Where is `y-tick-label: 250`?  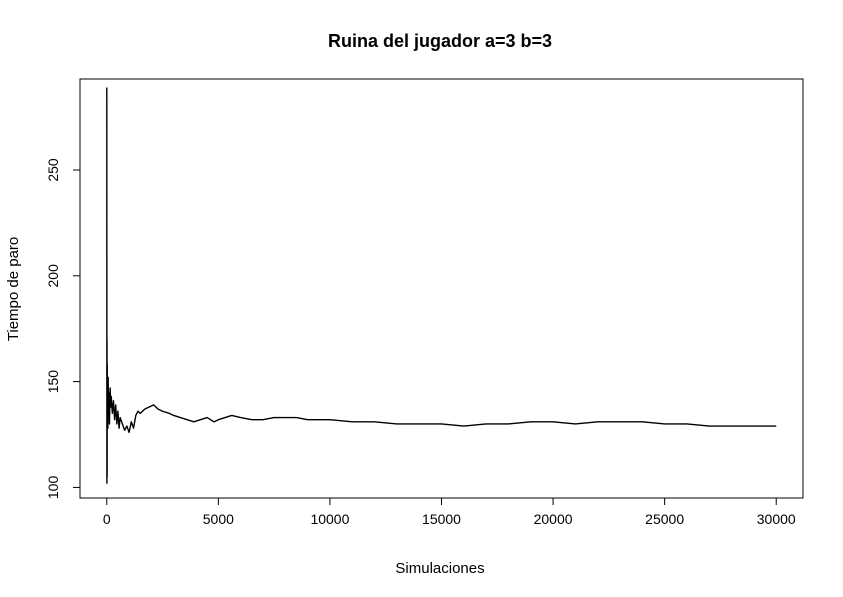
y-tick-label: 250 is located at coordinates (53, 170).